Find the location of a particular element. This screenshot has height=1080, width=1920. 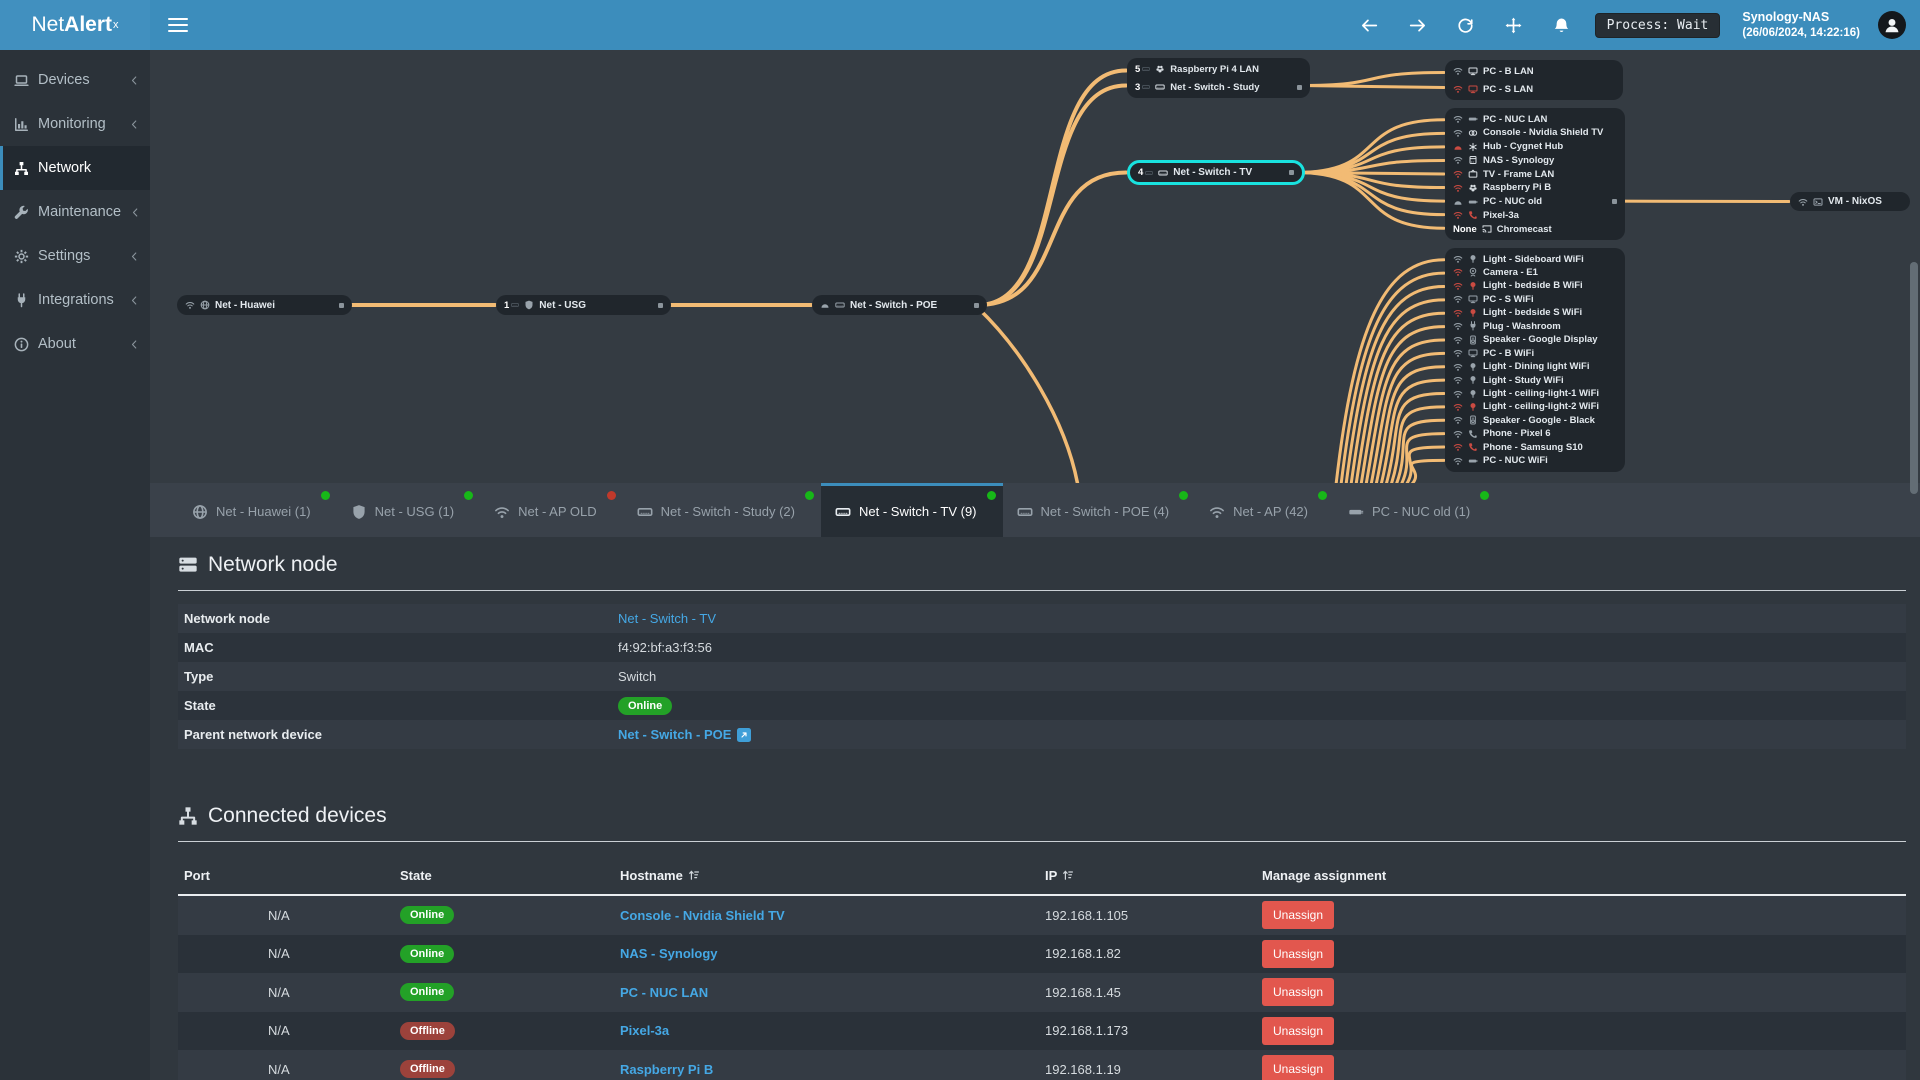

hostname-link: Pixel-3a is located at coordinates (645, 1031).